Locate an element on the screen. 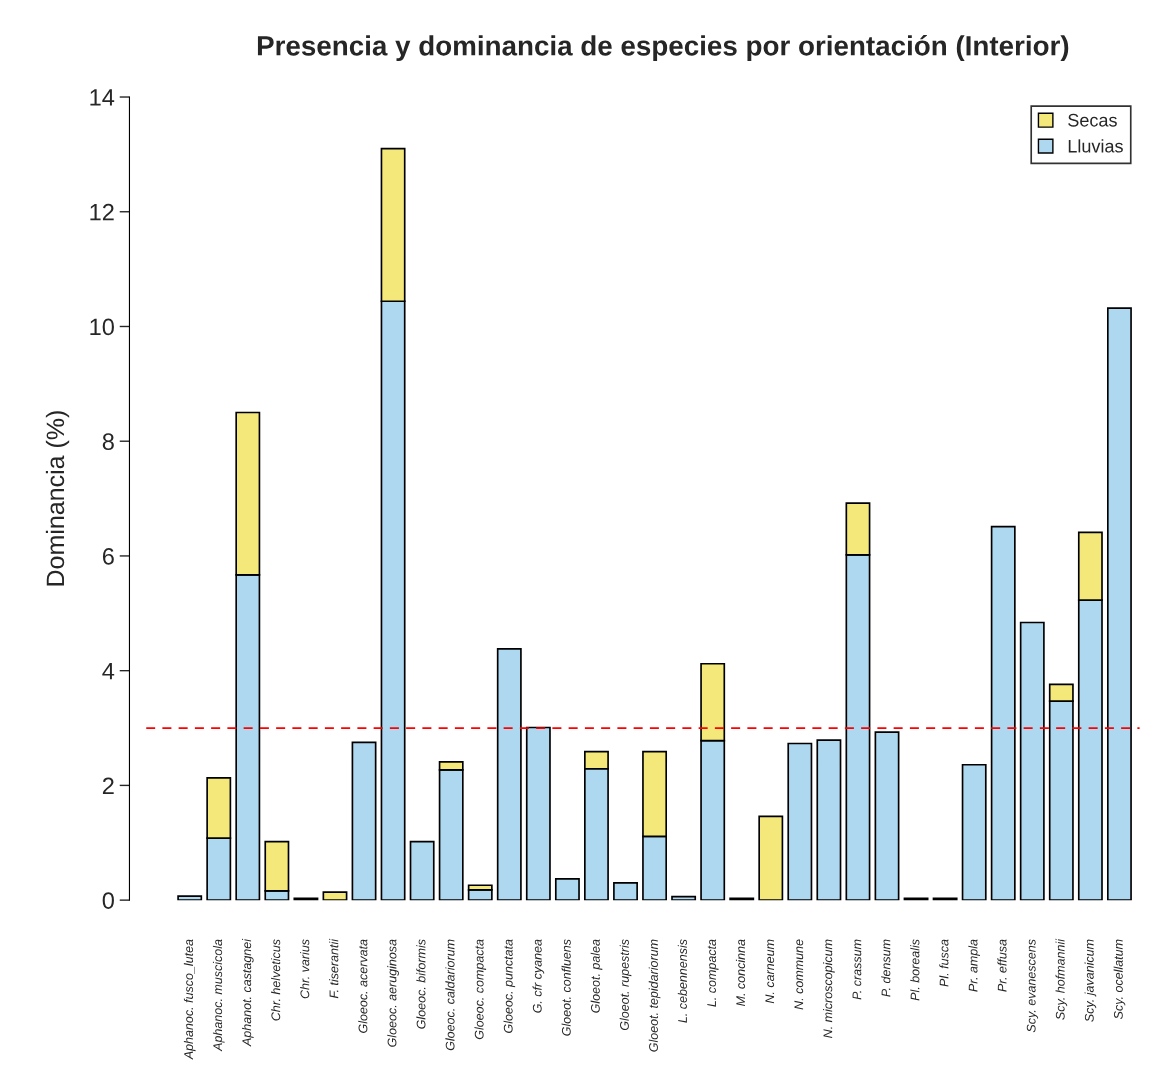 The width and height of the screenshot is (1169, 1078). x-tick-label: Gloeoc. acervata is located at coordinates (363, 986).